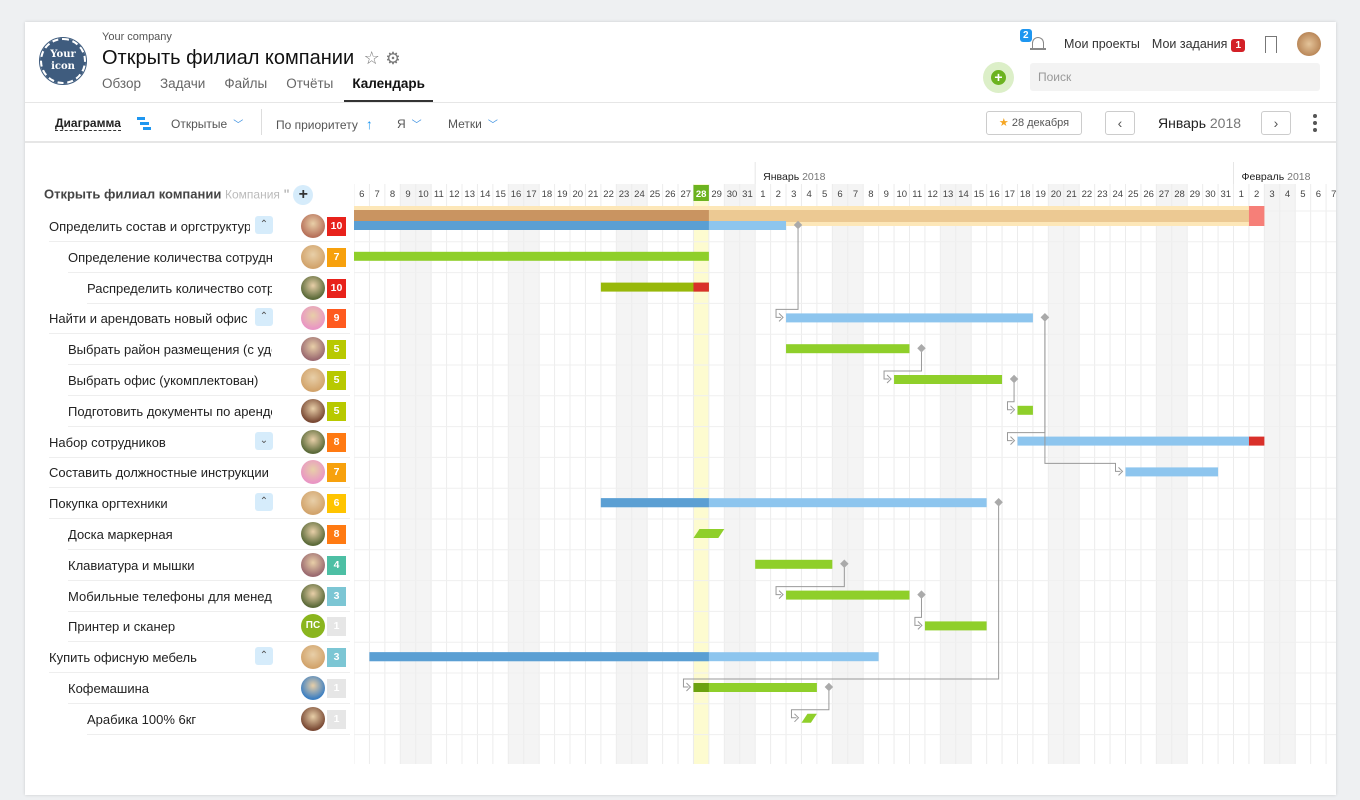  Describe the element at coordinates (108, 688) in the screenshot. I see `task-name: Кофемашина` at that location.